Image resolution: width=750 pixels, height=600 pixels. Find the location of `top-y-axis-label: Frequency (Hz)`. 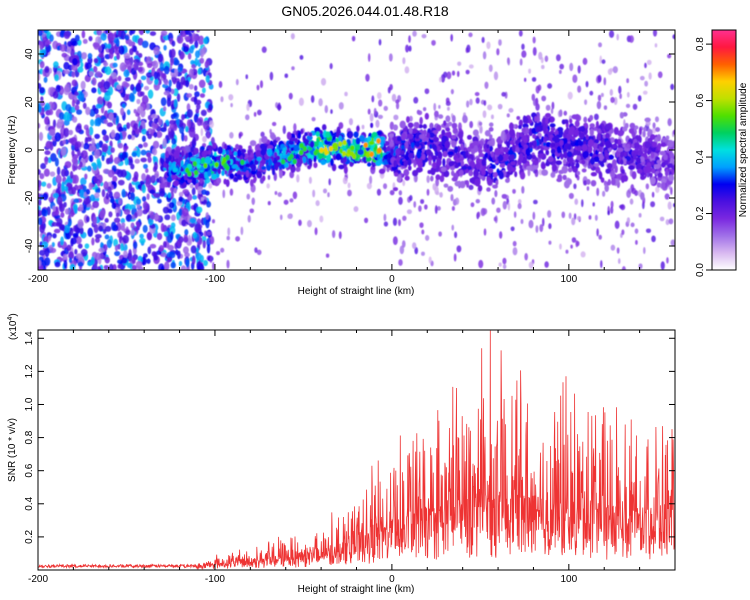

top-y-axis-label: Frequency (Hz) is located at coordinates (12, 150).